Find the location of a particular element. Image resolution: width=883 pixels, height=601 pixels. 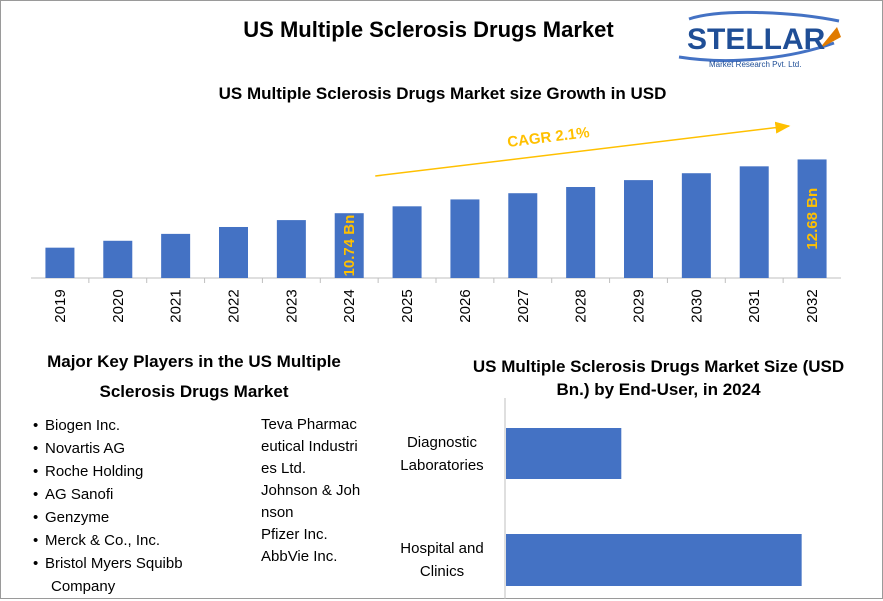

key-player-item: Bristol Myers Squibb Company is located at coordinates (148, 575).